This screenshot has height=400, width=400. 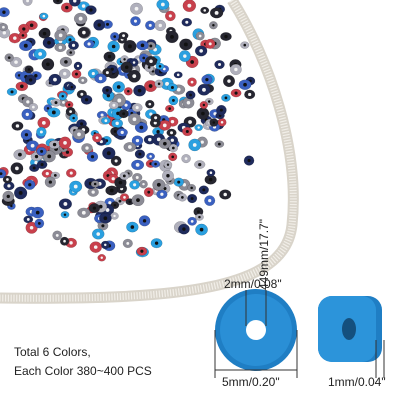 I want to click on thickness-label: 1mm/0.04", so click(x=357, y=382).